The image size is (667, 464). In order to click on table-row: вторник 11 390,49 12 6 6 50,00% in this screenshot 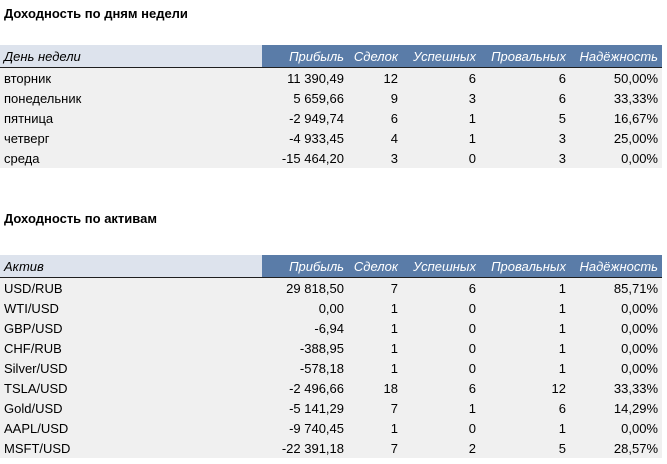, I will do `click(331, 77)`.